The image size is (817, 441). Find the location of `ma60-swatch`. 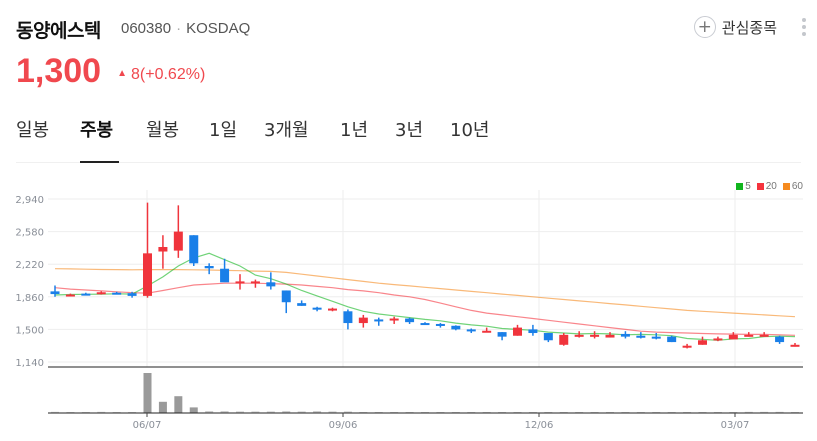

ma60-swatch is located at coordinates (786, 186).